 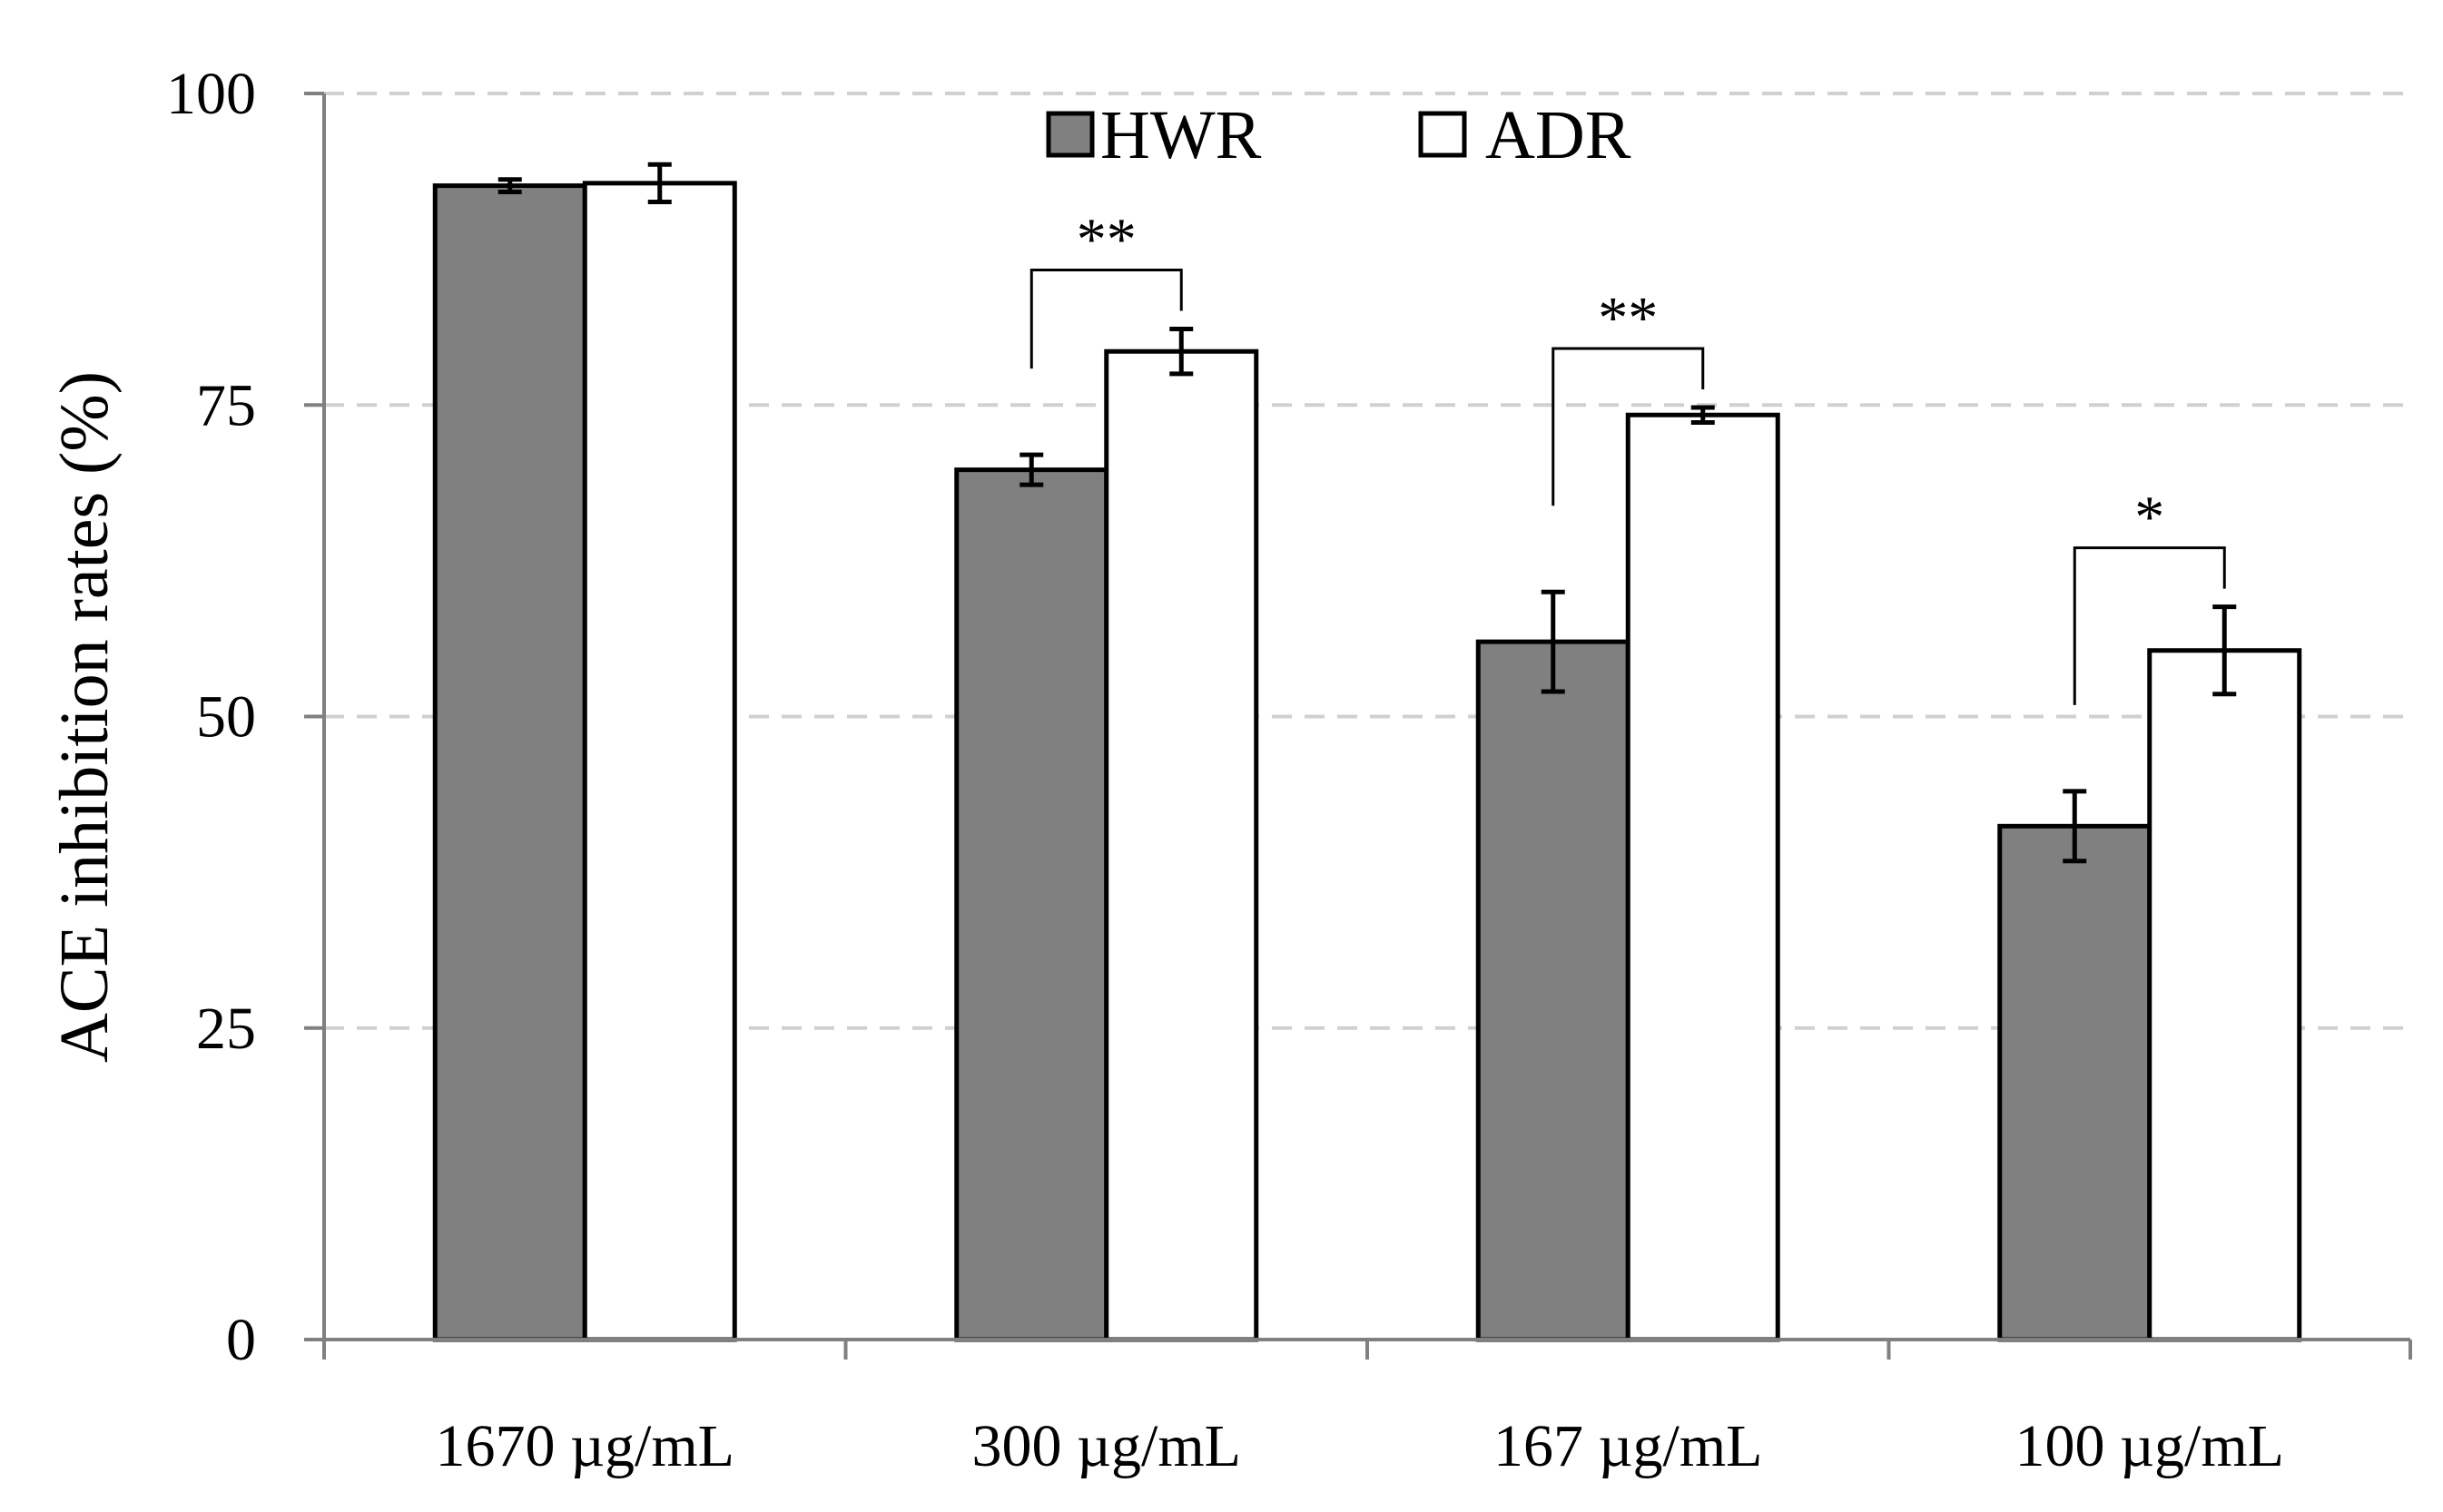 I want to click on x-tick-label: 300 µg/mL, so click(x=1106, y=1446).